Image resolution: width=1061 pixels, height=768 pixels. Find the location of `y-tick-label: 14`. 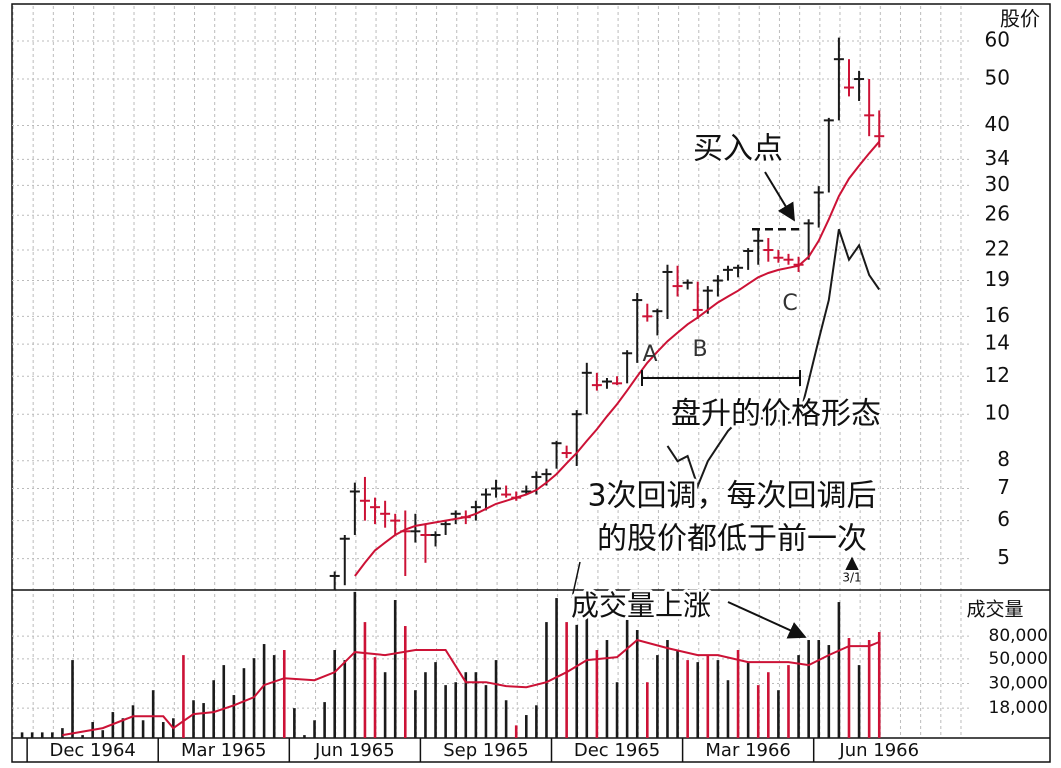

y-tick-label: 14 is located at coordinates (997, 343).